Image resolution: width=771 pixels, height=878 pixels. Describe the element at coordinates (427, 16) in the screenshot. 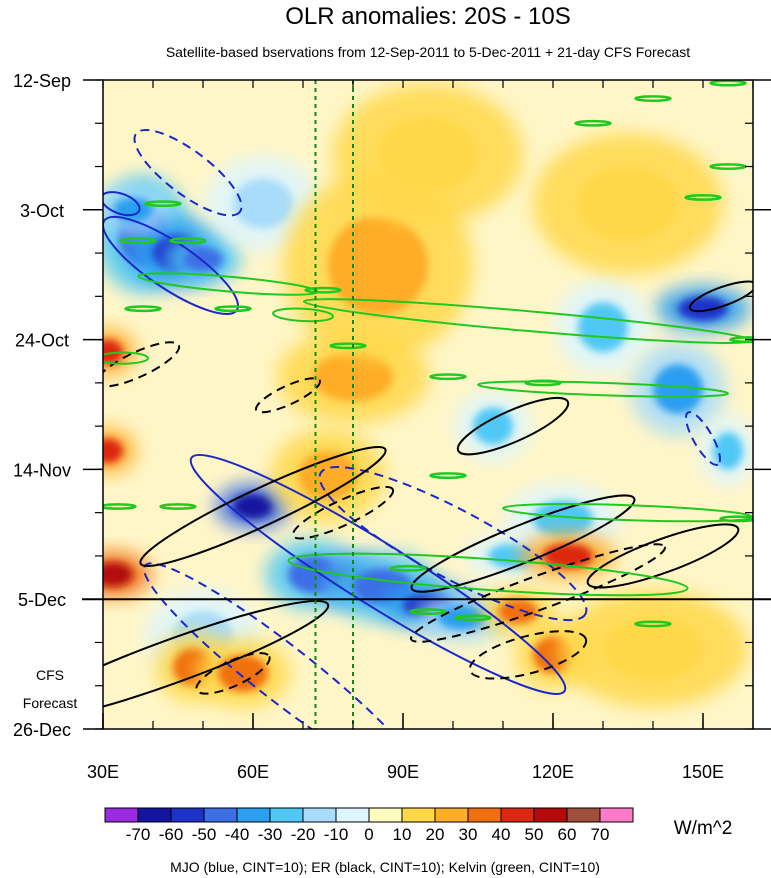

I see `chart-title: OLR anomalies: 20S - 10S` at that location.